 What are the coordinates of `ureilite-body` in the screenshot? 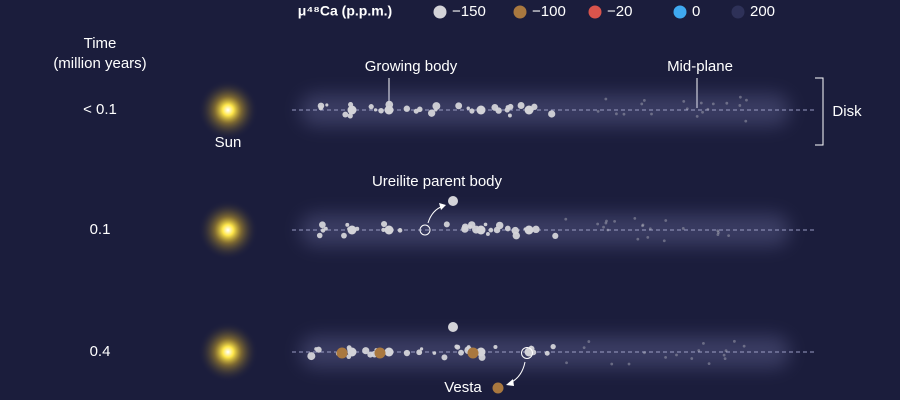 It's located at (453, 201).